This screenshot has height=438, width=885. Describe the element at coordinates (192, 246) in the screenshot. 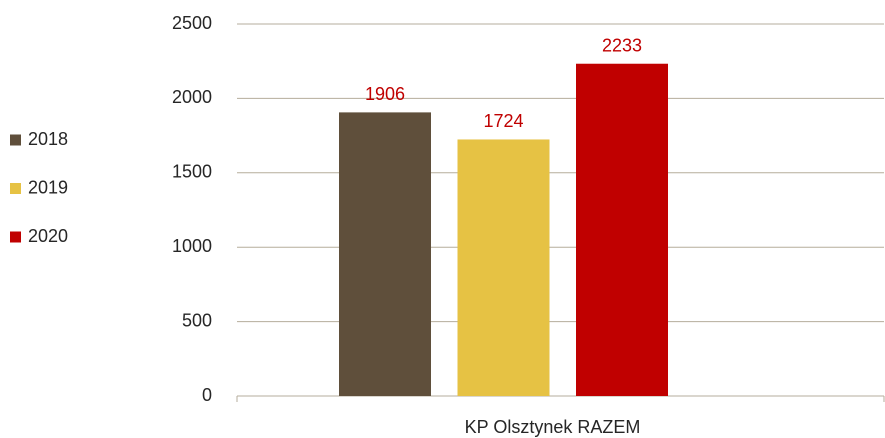

I see `y-tick-label: 1000` at that location.